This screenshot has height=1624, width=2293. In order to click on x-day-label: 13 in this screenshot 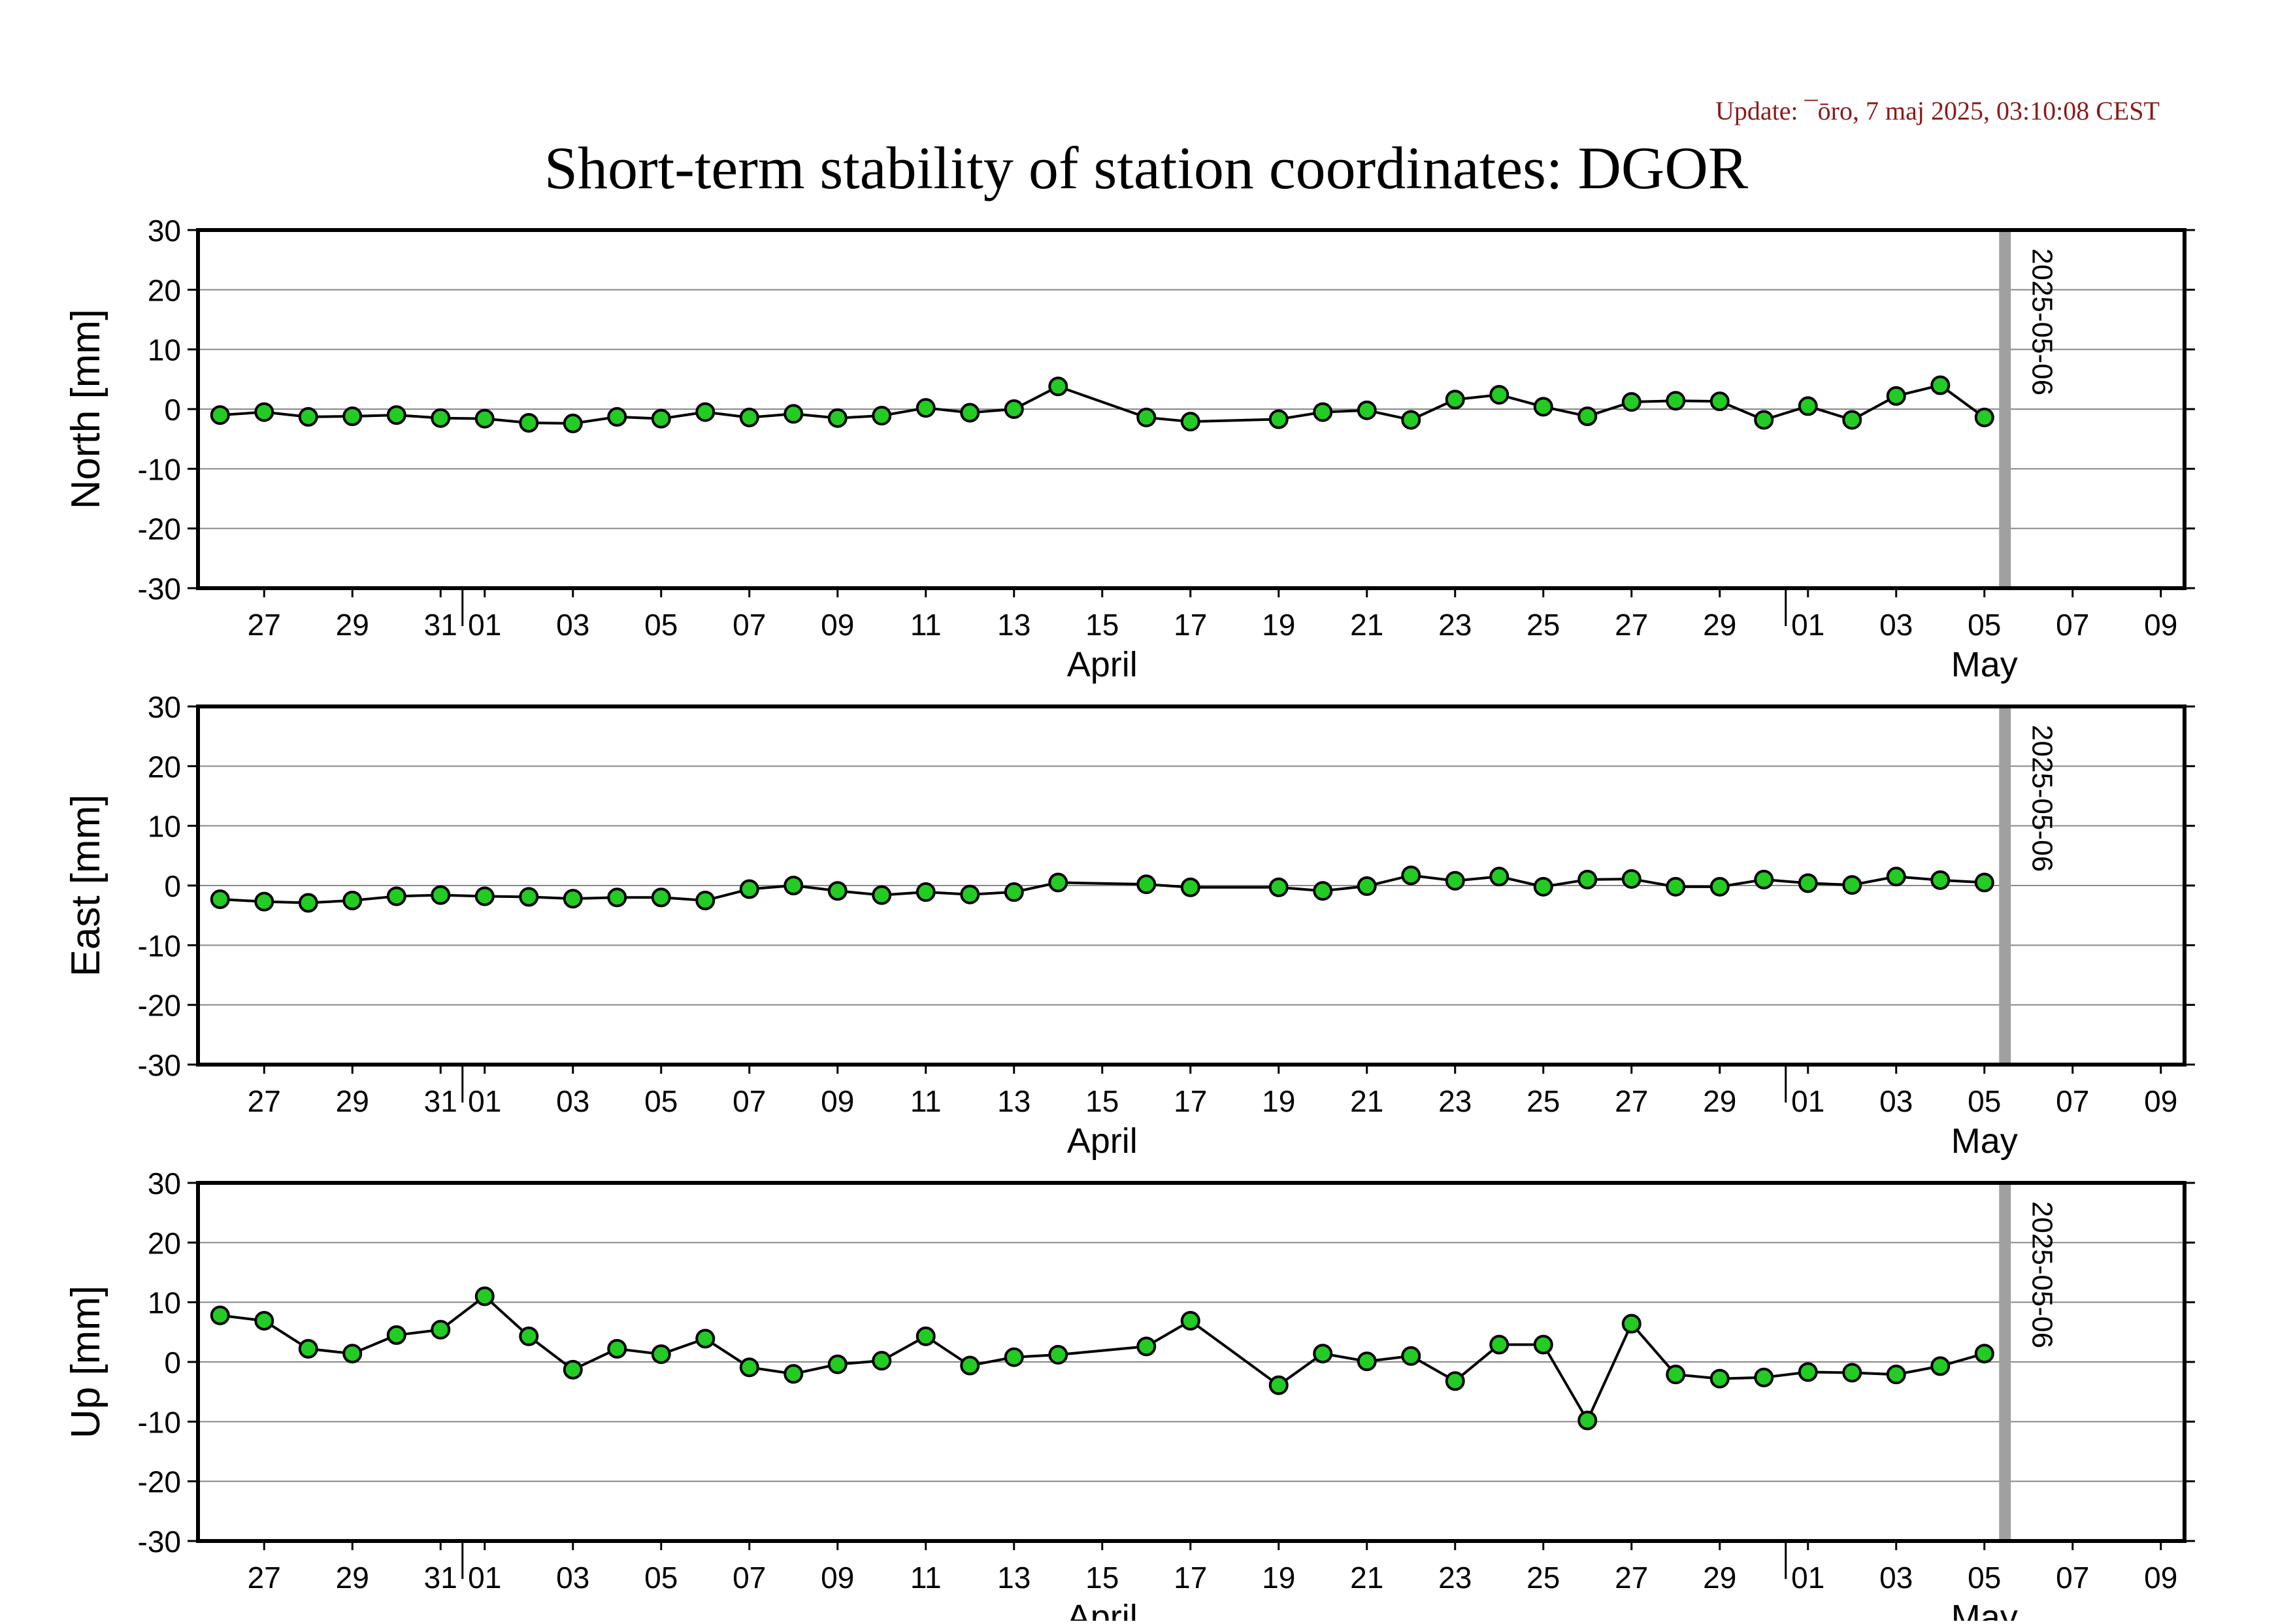, I will do `click(1014, 1101)`.